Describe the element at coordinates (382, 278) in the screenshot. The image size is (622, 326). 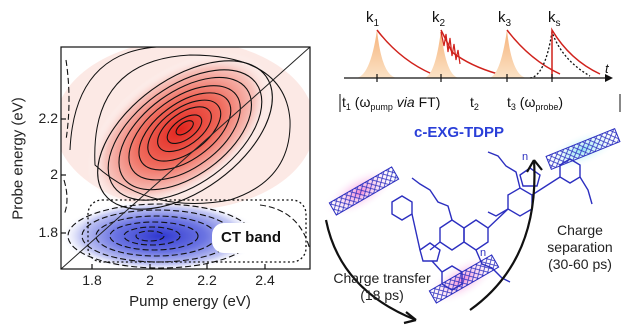
I see `charge-transfer-text: Charge transfer` at that location.